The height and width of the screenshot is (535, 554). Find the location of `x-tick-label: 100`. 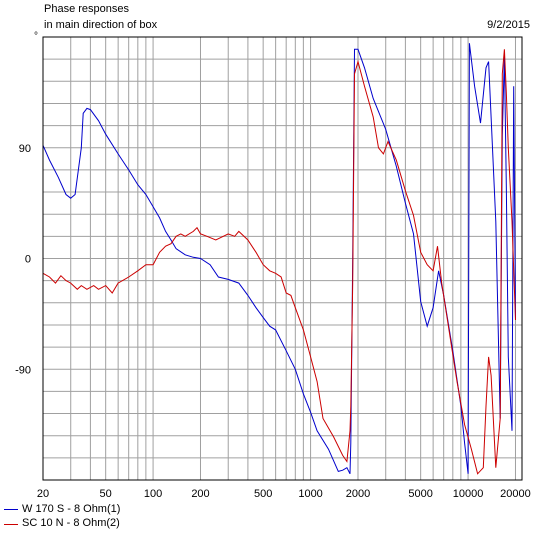

x-tick-label: 100 is located at coordinates (153, 494).